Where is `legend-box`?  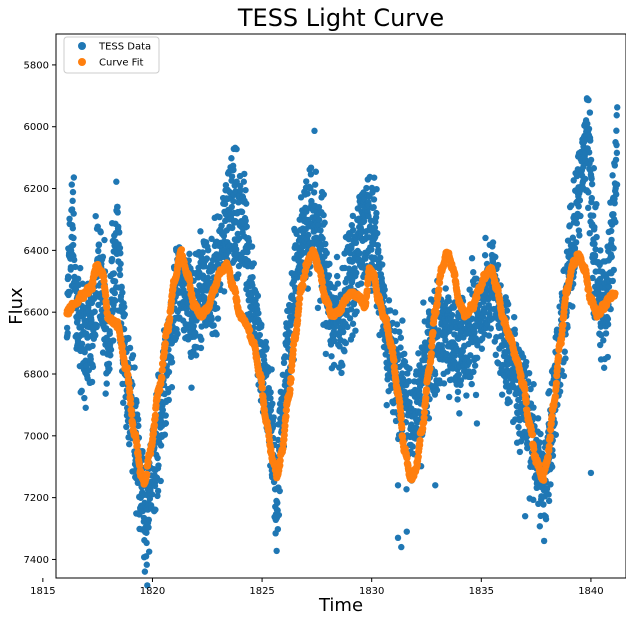
legend-box is located at coordinates (111, 55).